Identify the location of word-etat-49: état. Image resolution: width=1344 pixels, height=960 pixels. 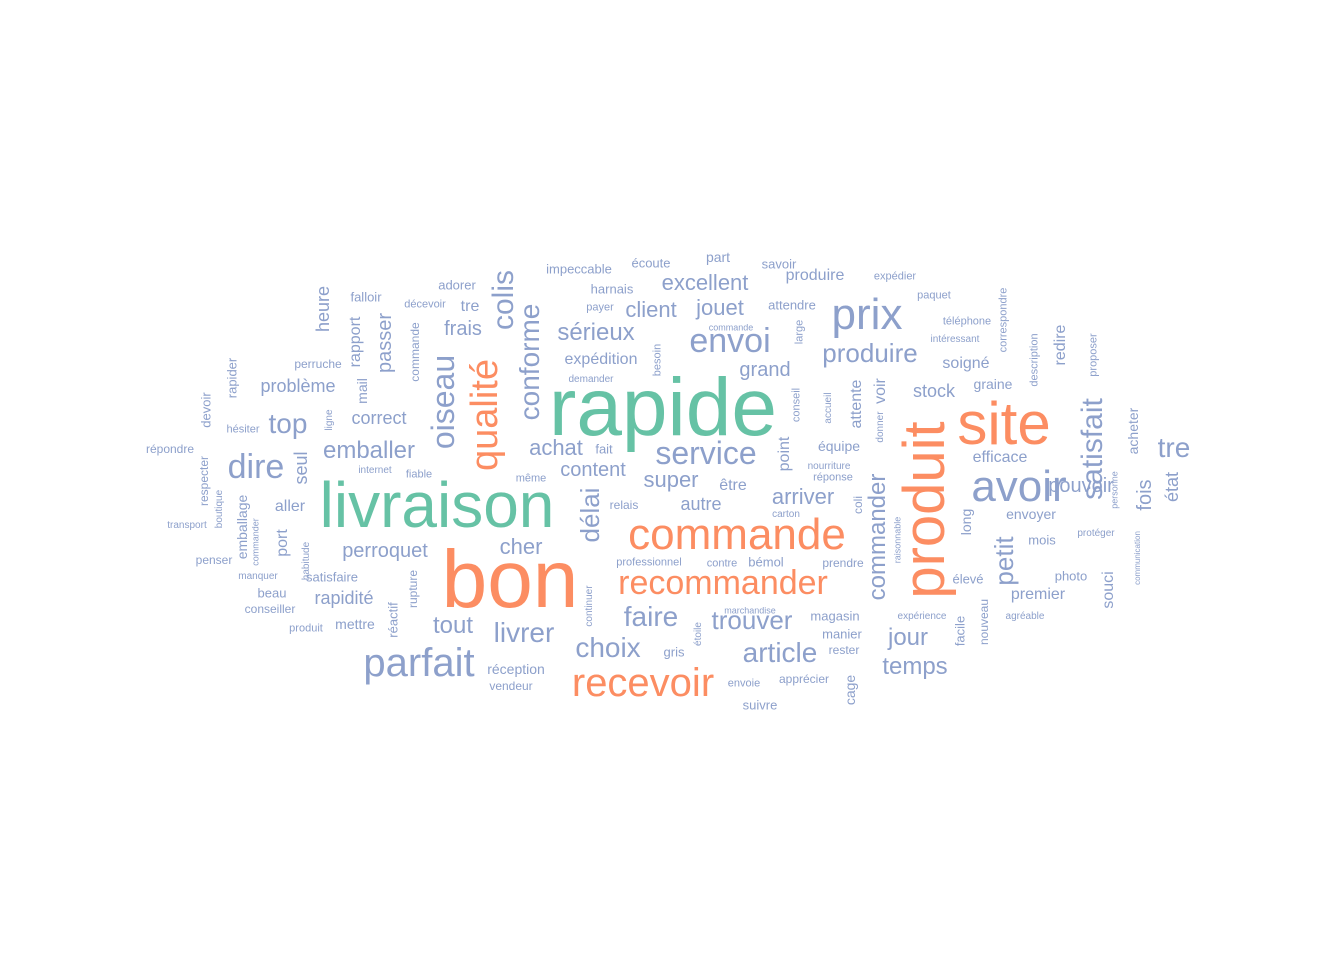
(1172, 487).